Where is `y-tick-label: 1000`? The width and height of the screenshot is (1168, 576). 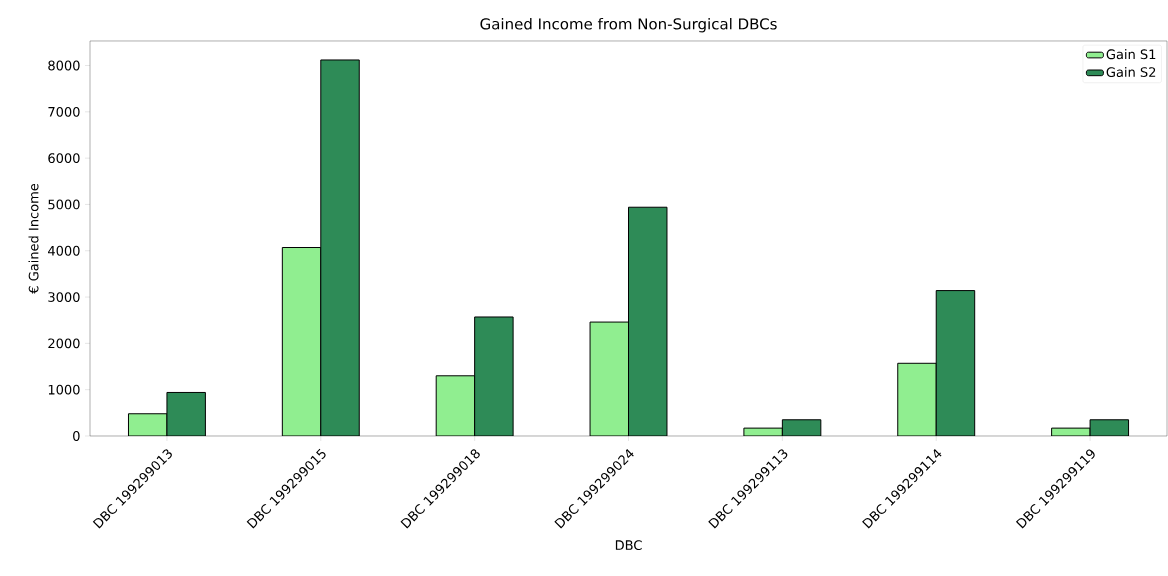 y-tick-label: 1000 is located at coordinates (64, 389).